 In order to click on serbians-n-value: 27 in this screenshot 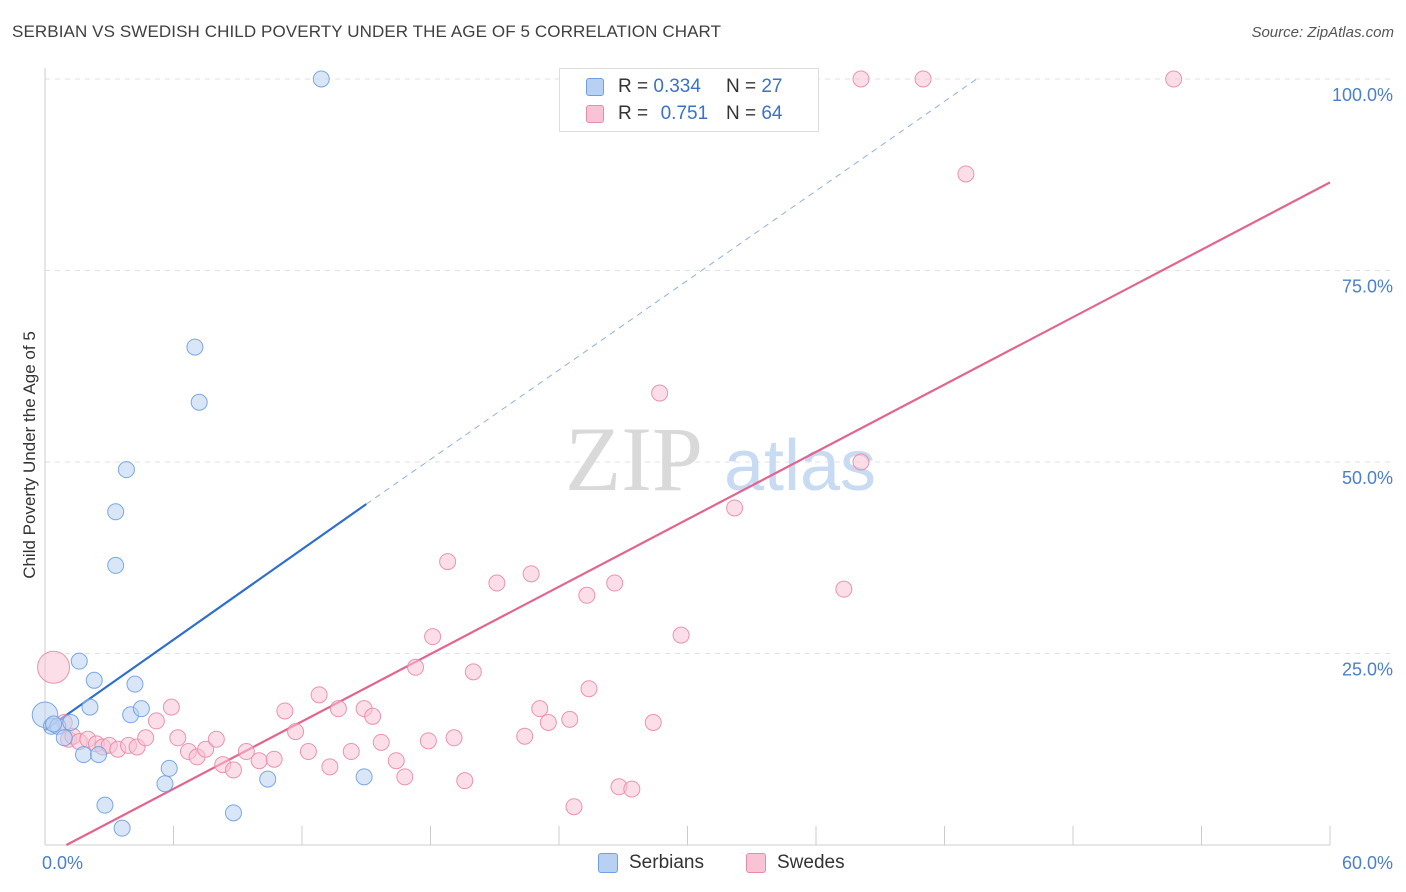, I will do `click(772, 86)`.